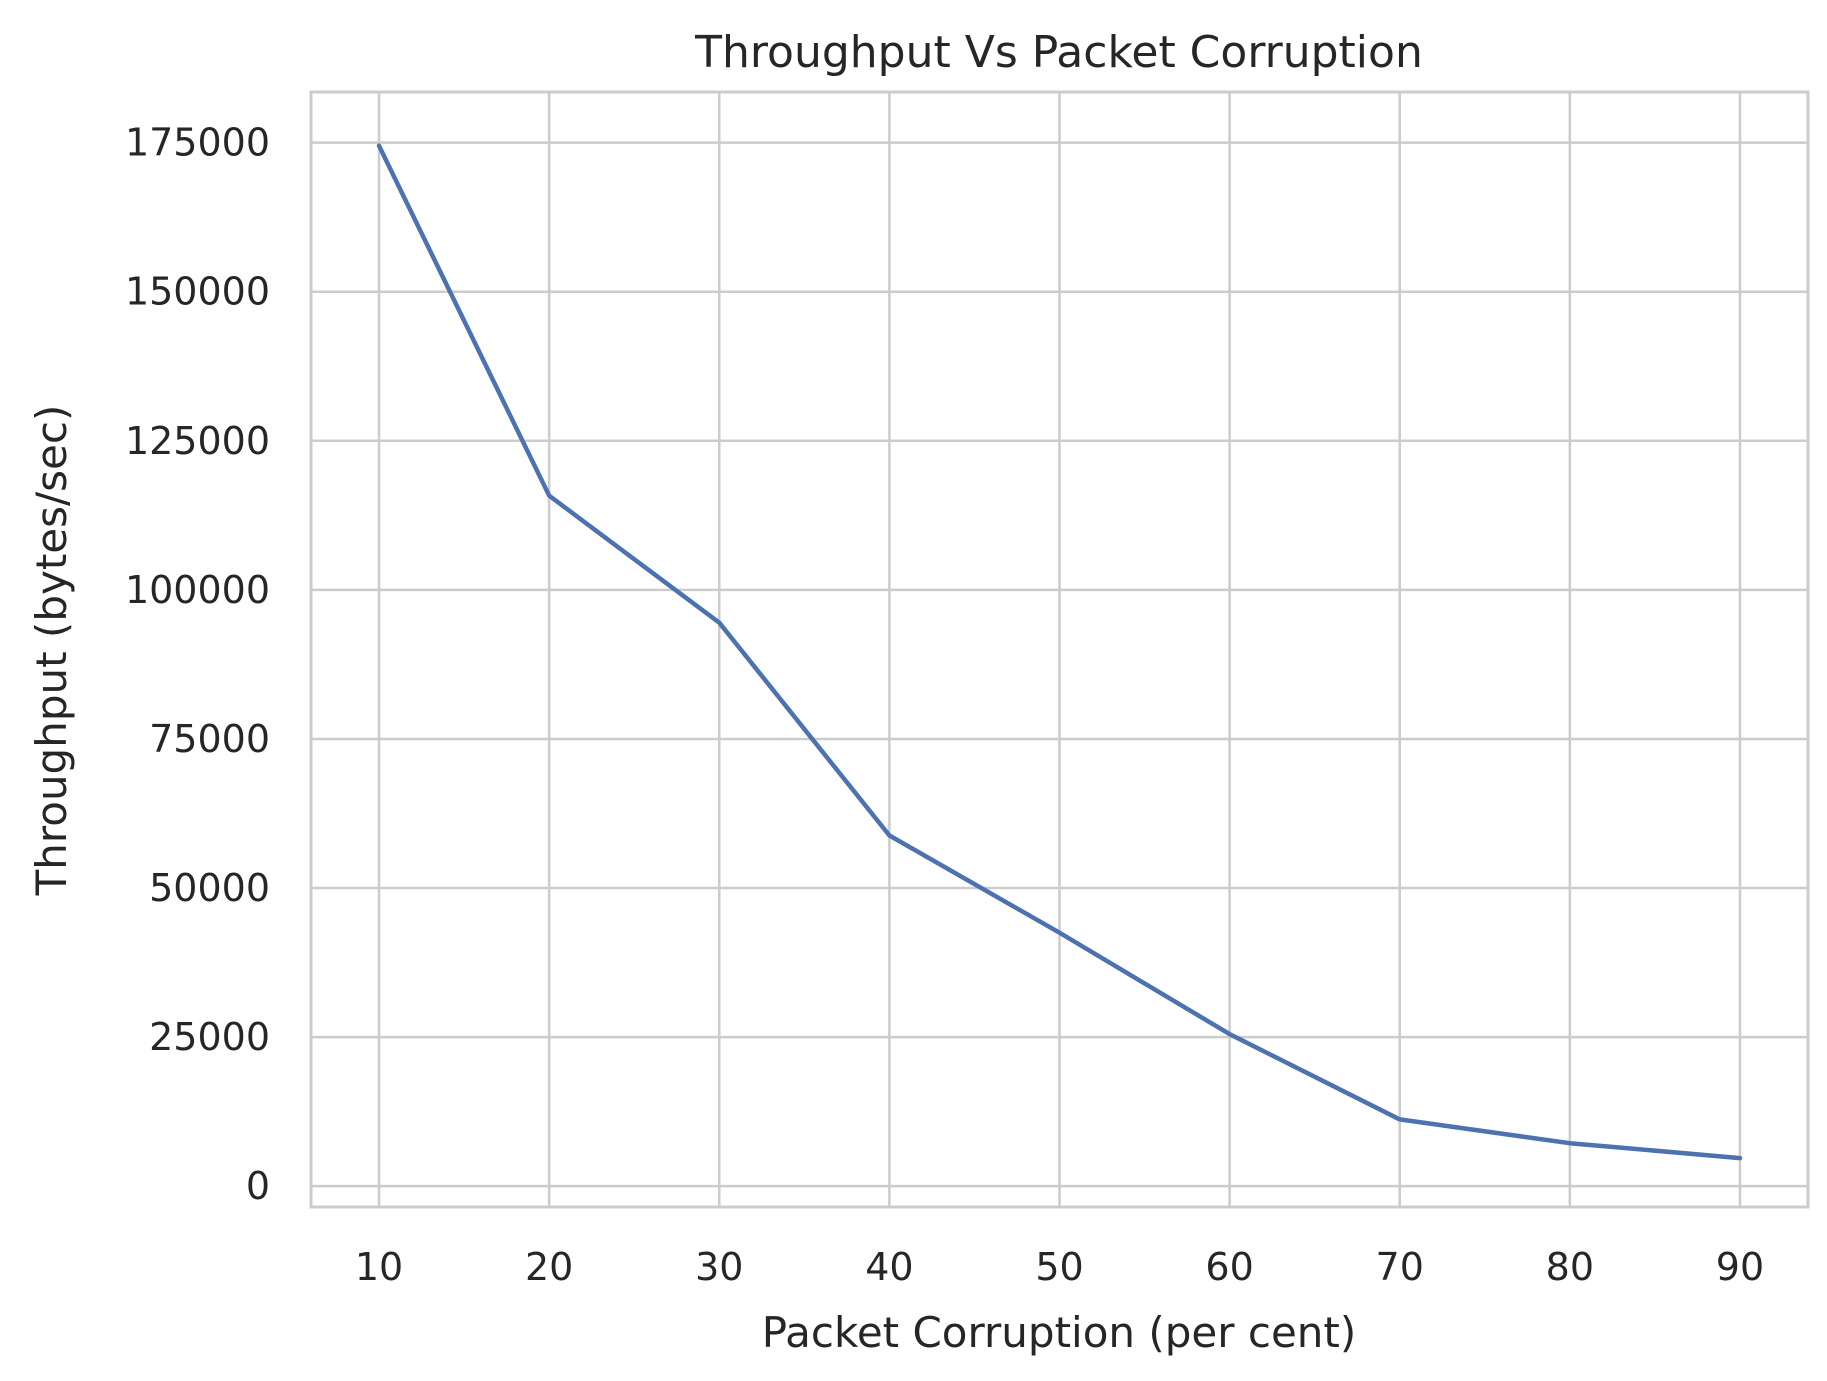 Image resolution: width=1827 pixels, height=1381 pixels. What do you see at coordinates (379, 1267) in the screenshot?
I see `x-tick-label: 10` at bounding box center [379, 1267].